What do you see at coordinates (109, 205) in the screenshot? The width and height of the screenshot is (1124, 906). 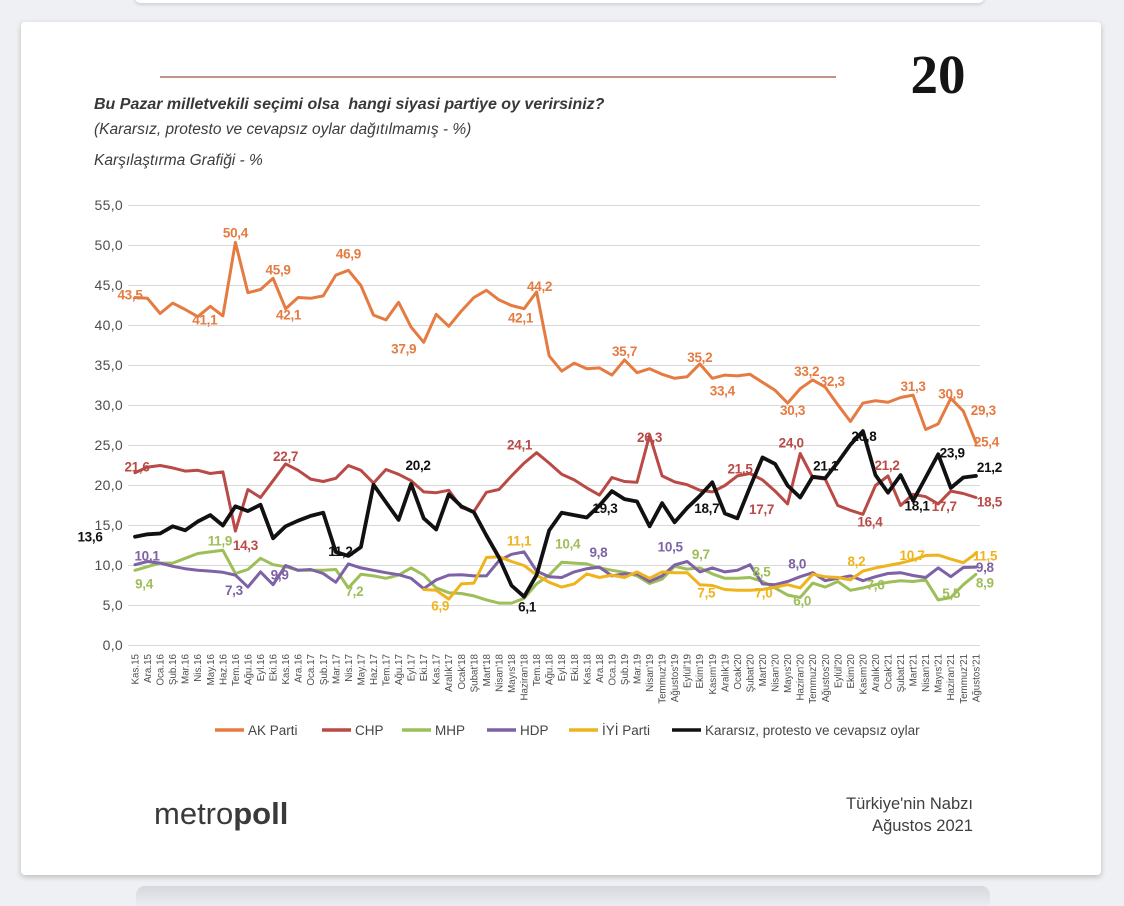 I see `svg-text: 55,0` at bounding box center [109, 205].